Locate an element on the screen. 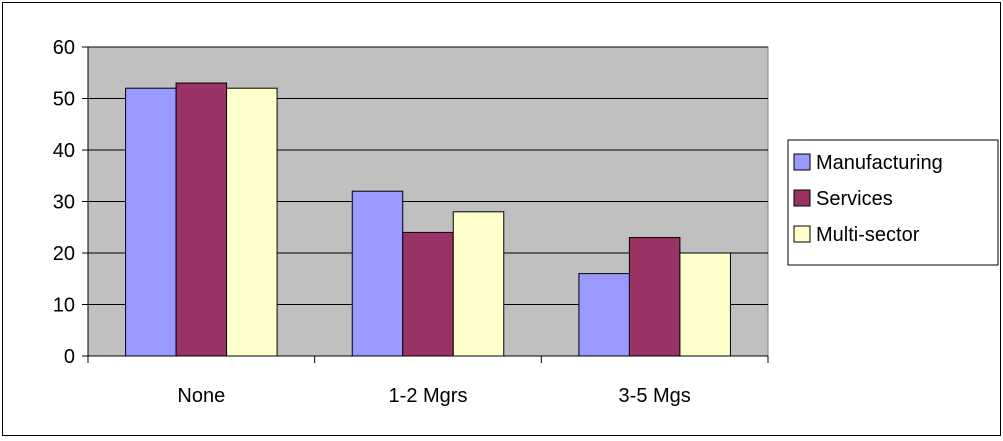 This screenshot has width=1003, height=441. y-tick-label: 20 is located at coordinates (64, 254).